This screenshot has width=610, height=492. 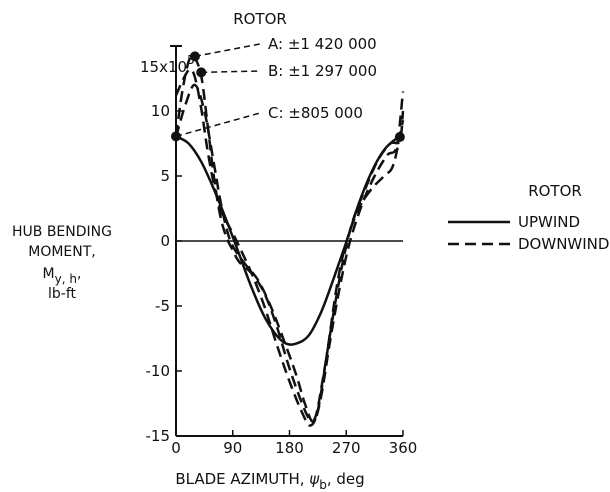 What do you see at coordinates (79, 274) in the screenshot?
I see `y-axis-symbol-comma: ,` at bounding box center [79, 274].